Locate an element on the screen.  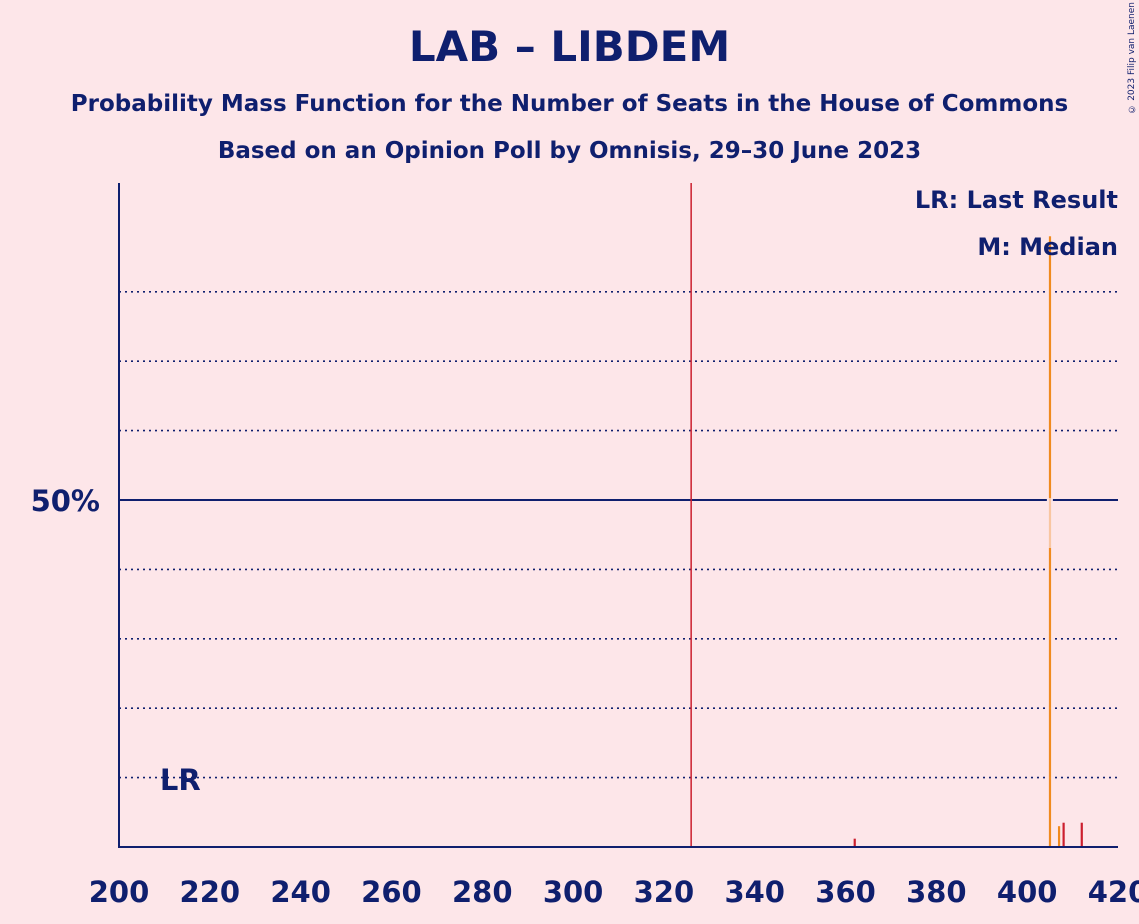
x-tick-label-380: 380 is located at coordinates (936, 892).